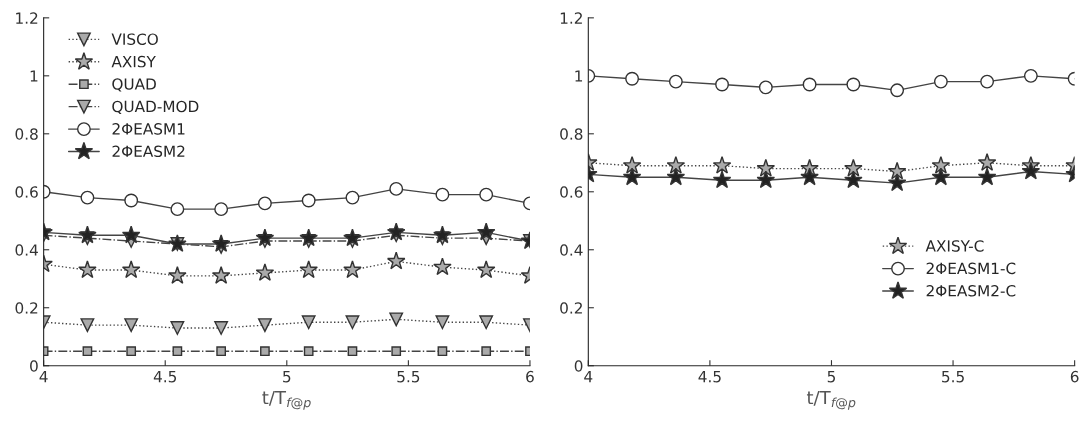 This screenshot has width=1091, height=446. Describe the element at coordinates (155, 107) in the screenshot. I see `legend-label: QUAD-MOD` at that location.